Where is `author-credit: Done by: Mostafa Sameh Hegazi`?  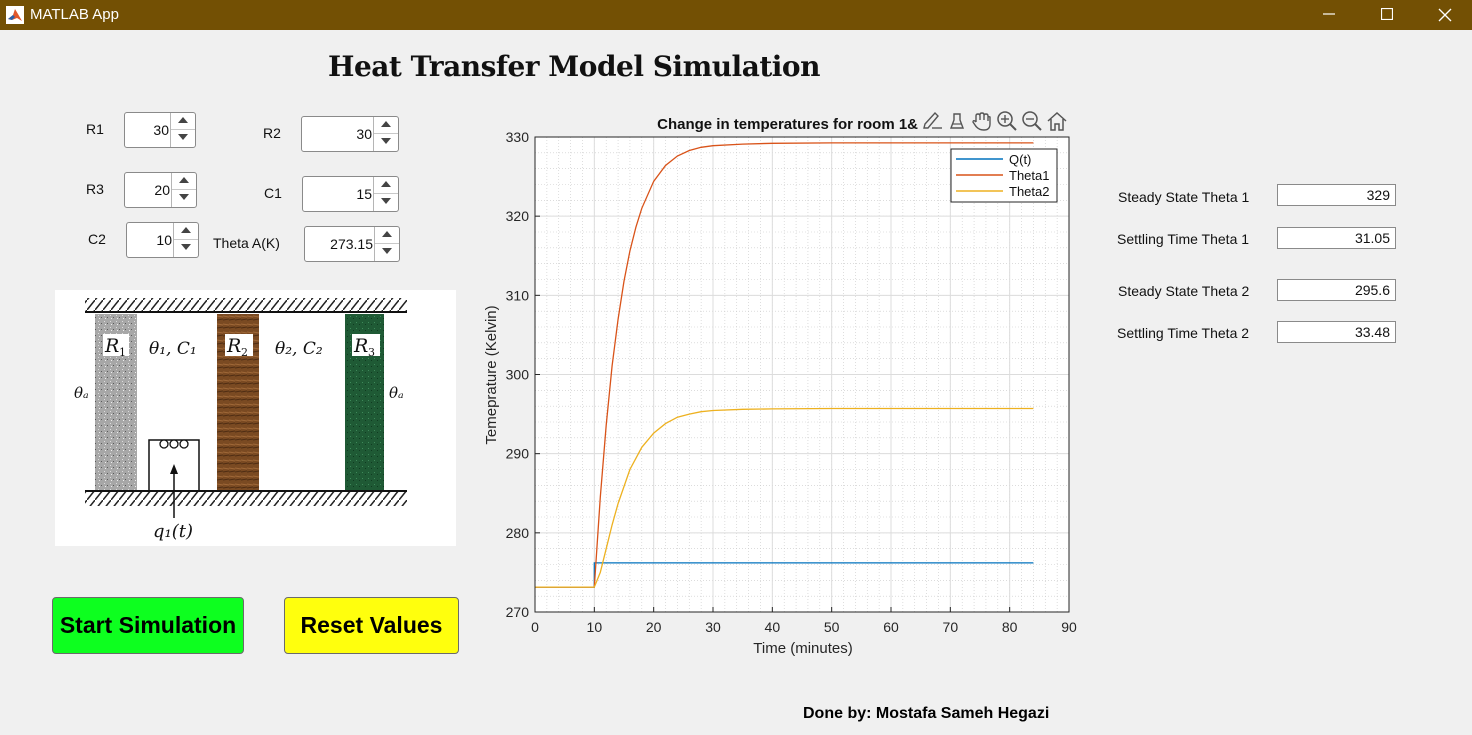
author-credit: Done by: Mostafa Sameh Hegazi is located at coordinates (926, 713).